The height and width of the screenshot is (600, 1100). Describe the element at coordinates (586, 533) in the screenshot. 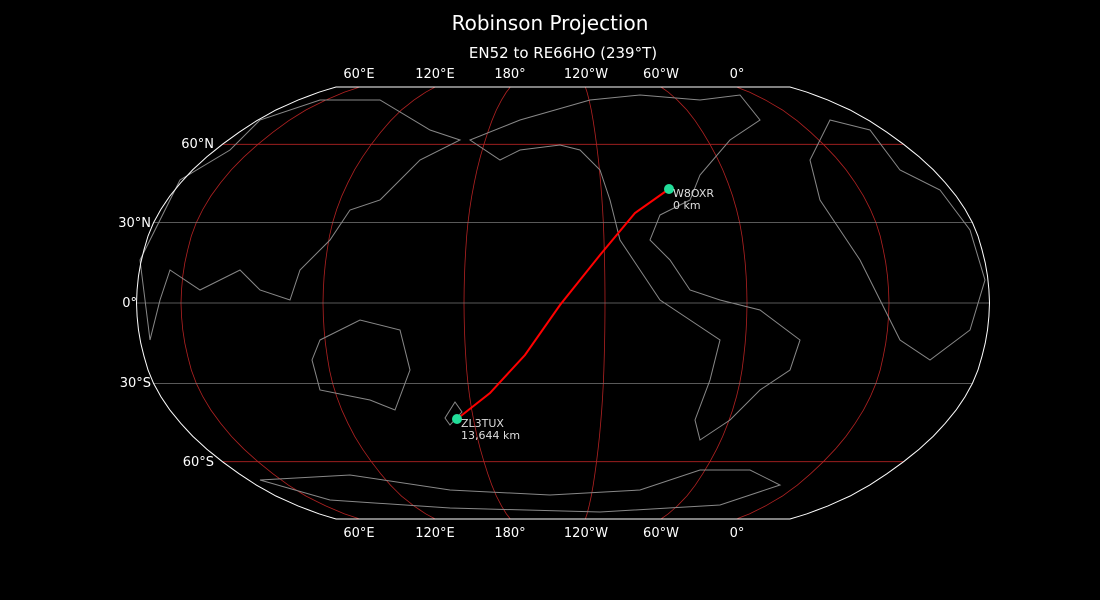

I see `lon-label-bottom: 120°W` at that location.